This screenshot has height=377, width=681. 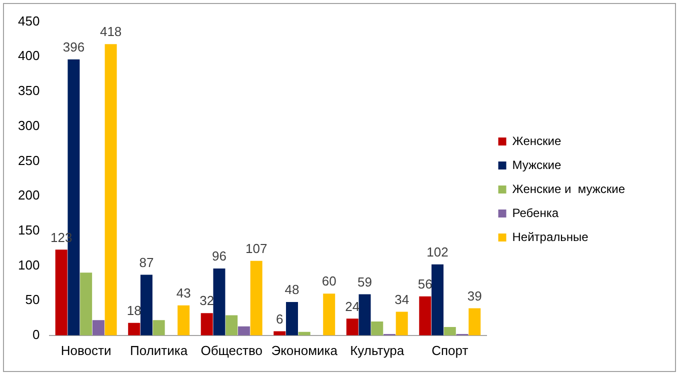 I want to click on data-label: 60, so click(x=329, y=281).